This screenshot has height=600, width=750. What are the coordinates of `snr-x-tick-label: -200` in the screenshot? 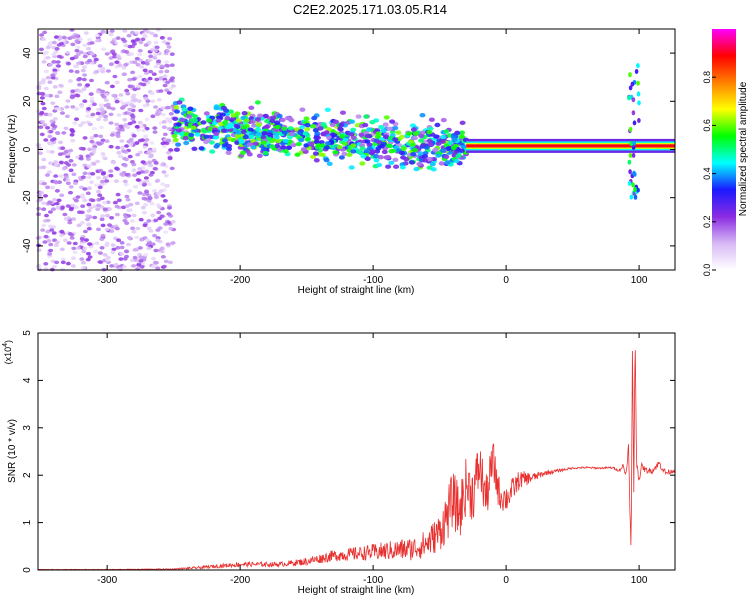 It's located at (240, 580).